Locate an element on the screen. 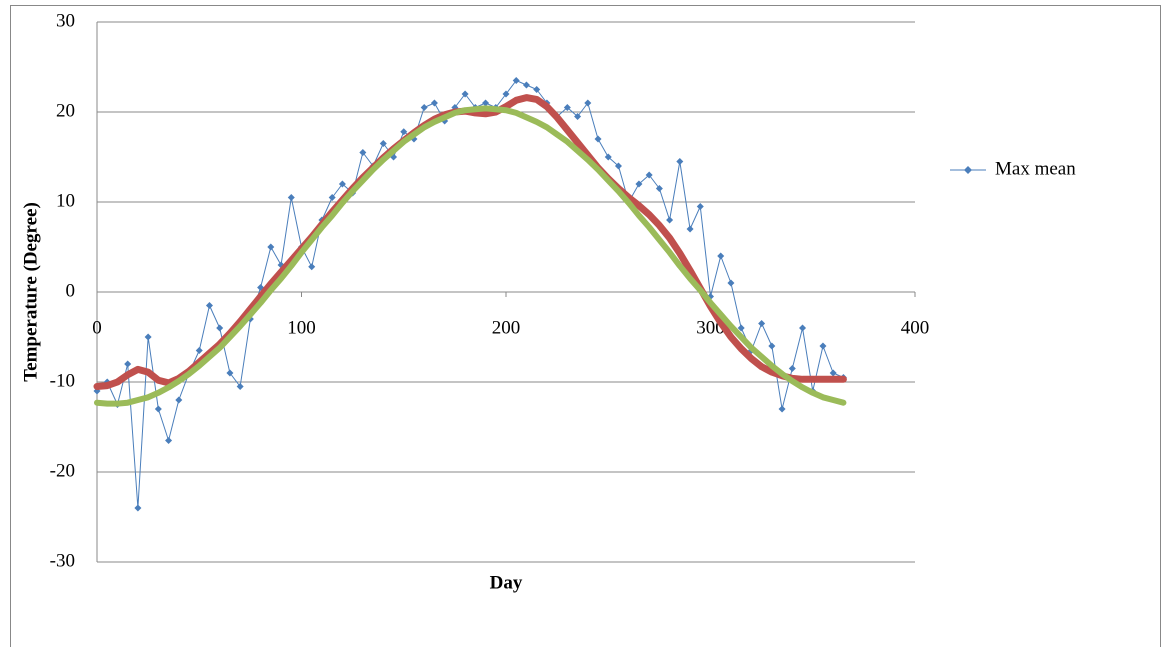  y-tick-label: -10 is located at coordinates (62, 380).